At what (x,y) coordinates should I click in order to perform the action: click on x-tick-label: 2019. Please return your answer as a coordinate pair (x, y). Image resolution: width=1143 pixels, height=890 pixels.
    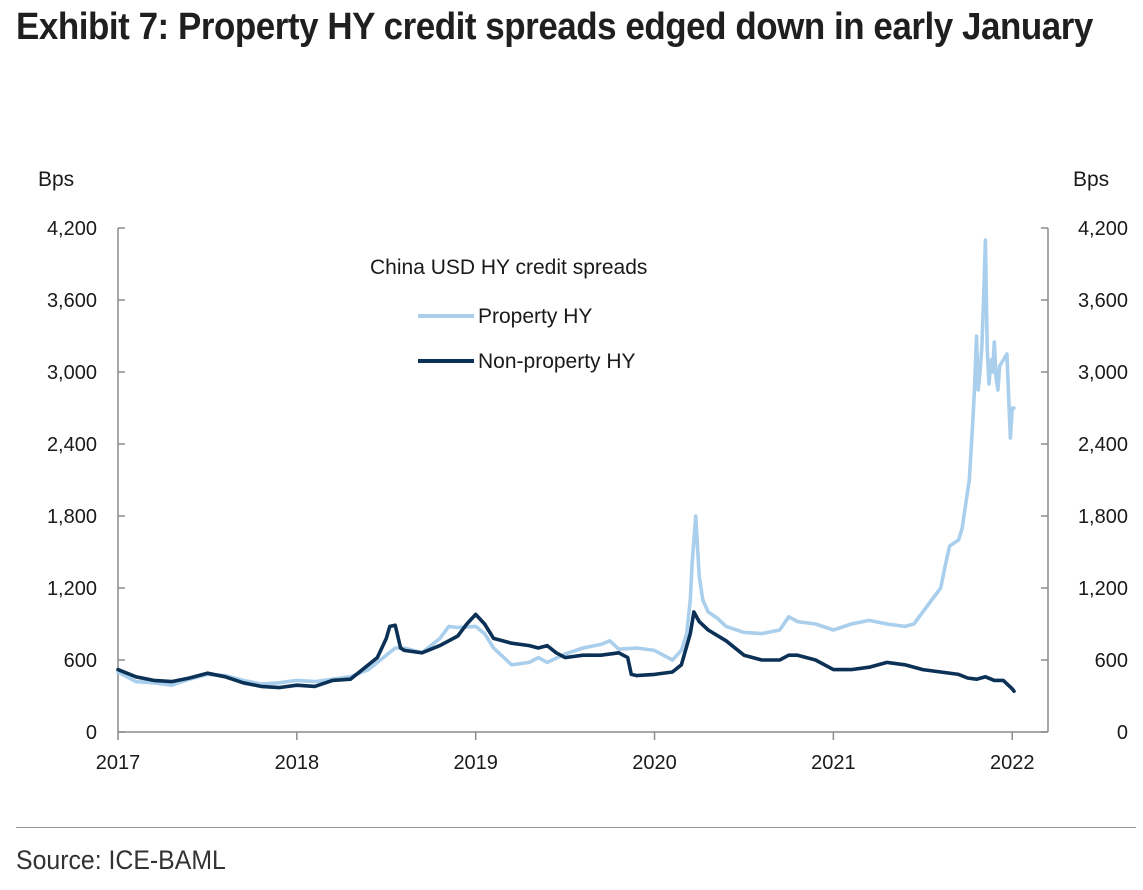
    Looking at the image, I should click on (475, 763).